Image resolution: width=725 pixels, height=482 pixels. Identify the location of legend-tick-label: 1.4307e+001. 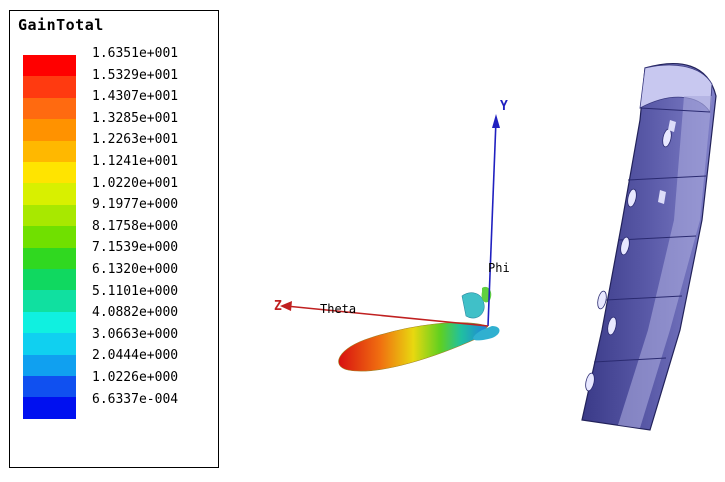
(135, 97).